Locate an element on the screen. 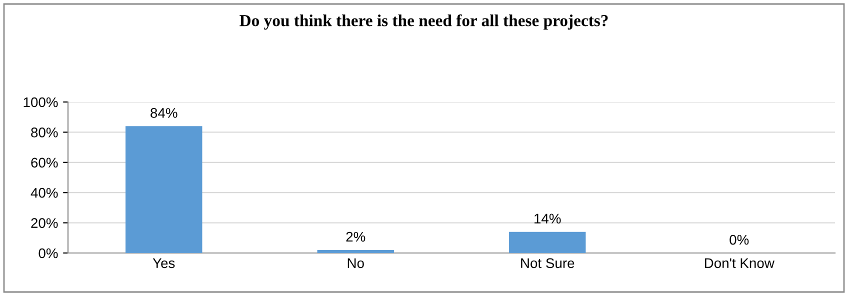 The width and height of the screenshot is (848, 296). data-label: 14% is located at coordinates (547, 219).